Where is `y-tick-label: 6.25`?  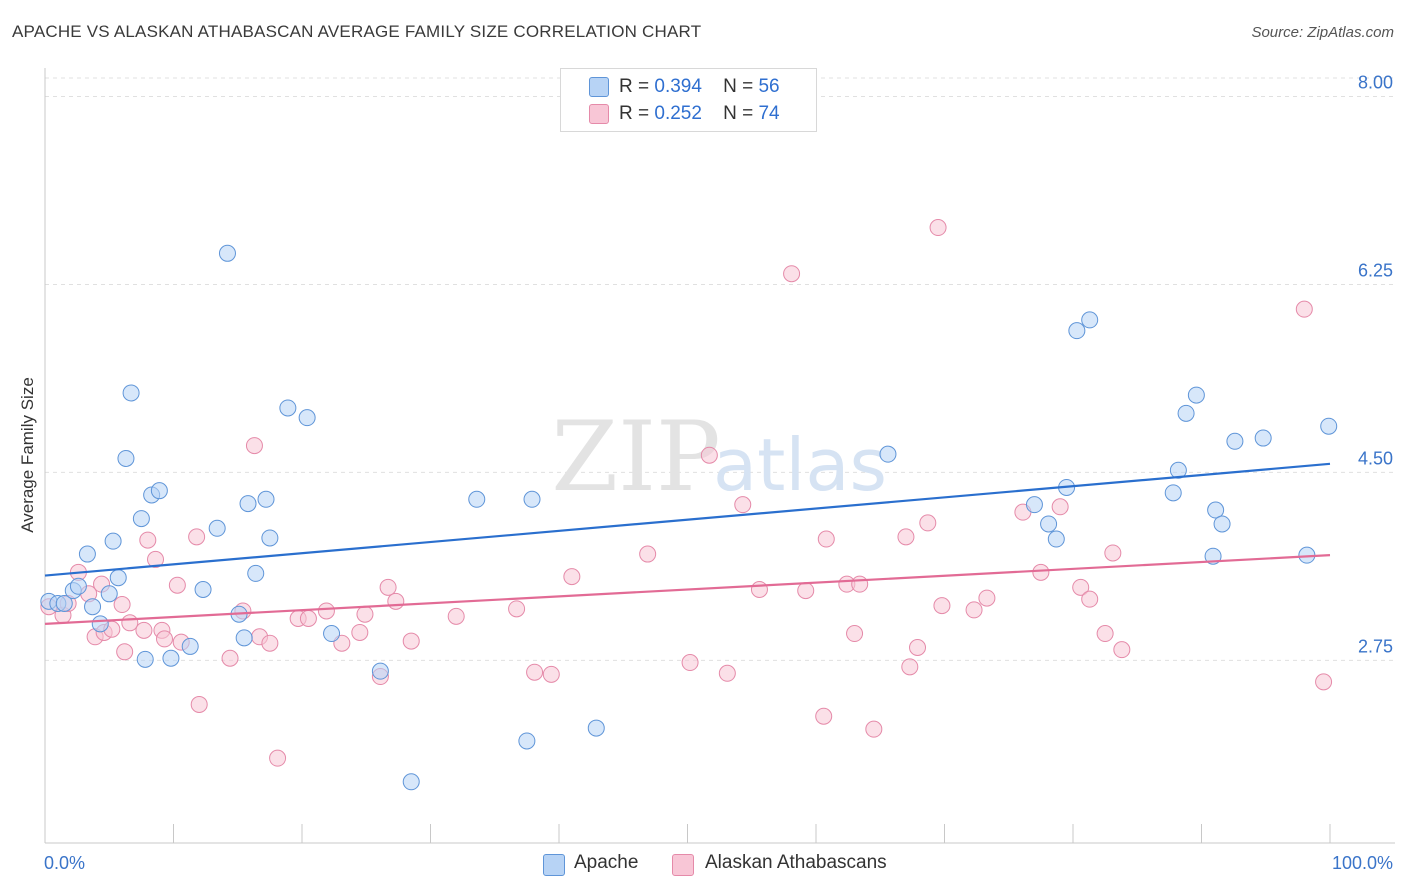 y-tick-label: 6.25 is located at coordinates (1375, 270).